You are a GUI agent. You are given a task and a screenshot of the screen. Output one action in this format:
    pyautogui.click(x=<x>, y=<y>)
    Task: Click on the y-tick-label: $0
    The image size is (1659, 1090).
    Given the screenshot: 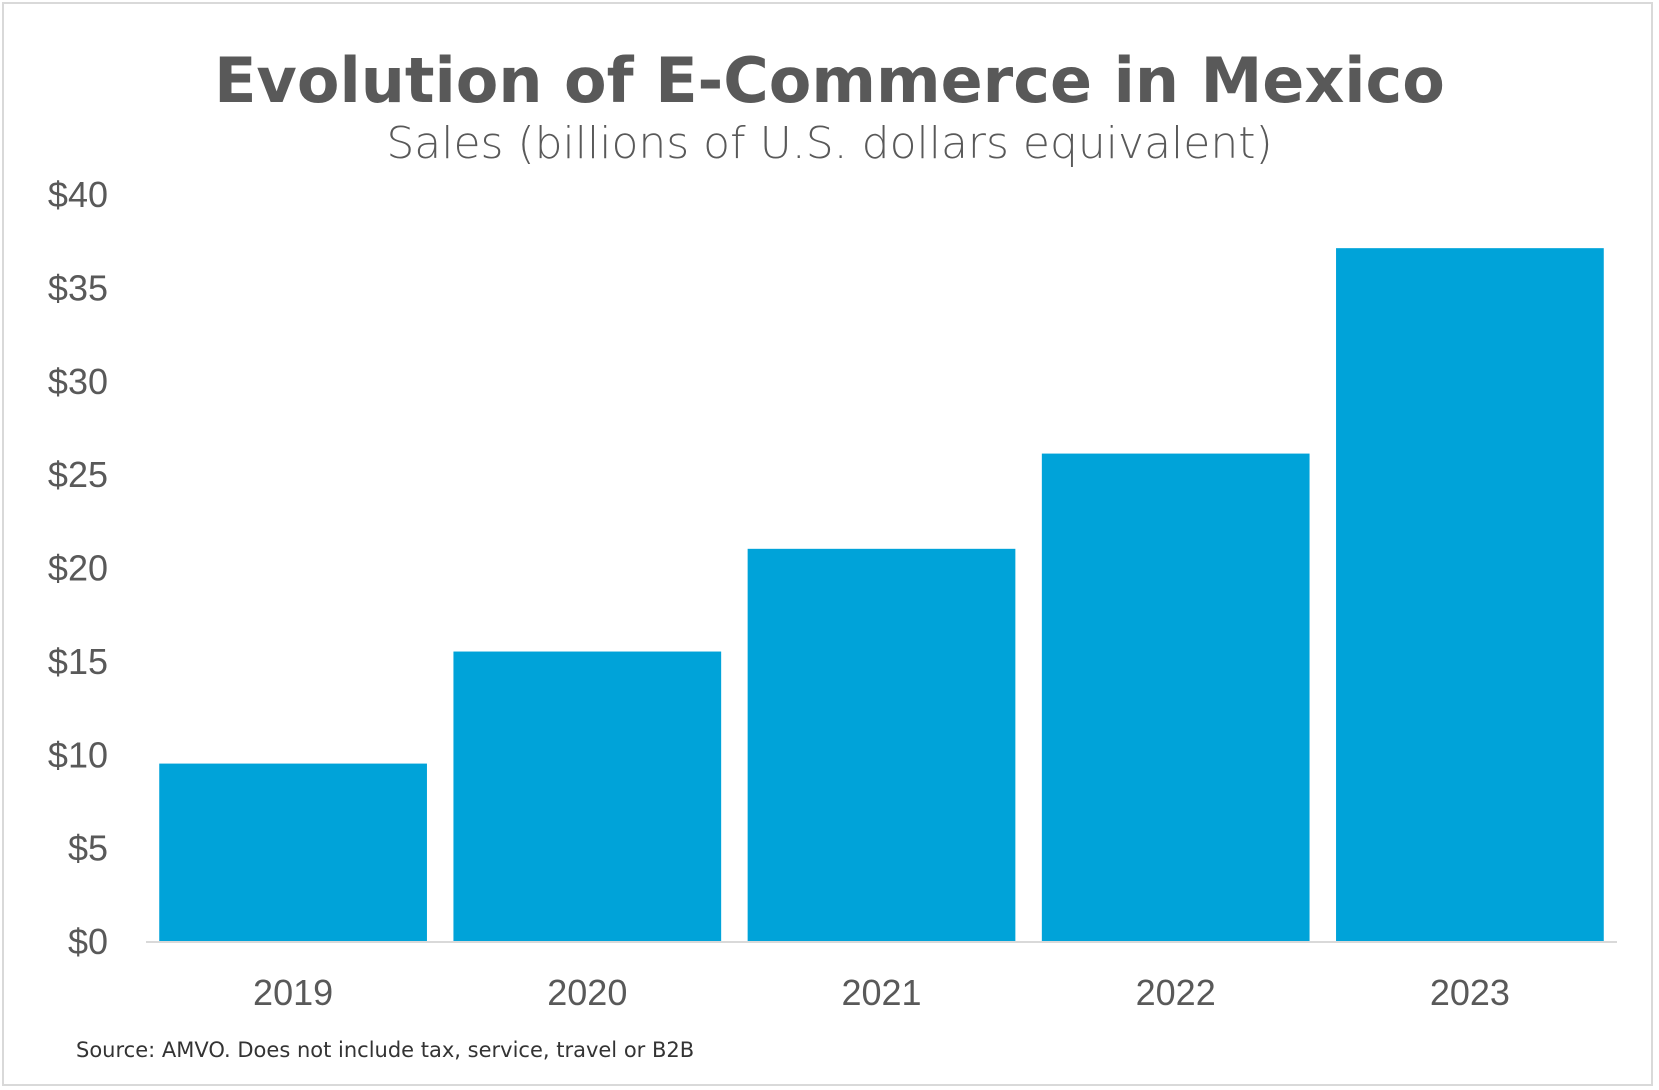 What is the action you would take?
    pyautogui.click(x=88, y=941)
    